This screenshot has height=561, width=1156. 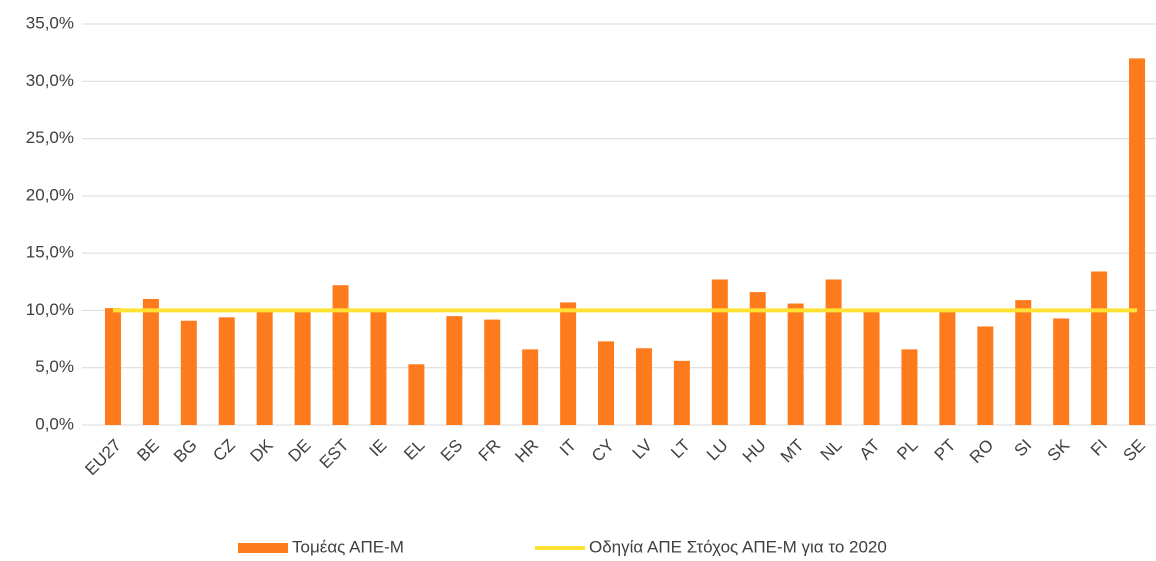 I want to click on x-tick-label: LU, so click(x=717, y=450).